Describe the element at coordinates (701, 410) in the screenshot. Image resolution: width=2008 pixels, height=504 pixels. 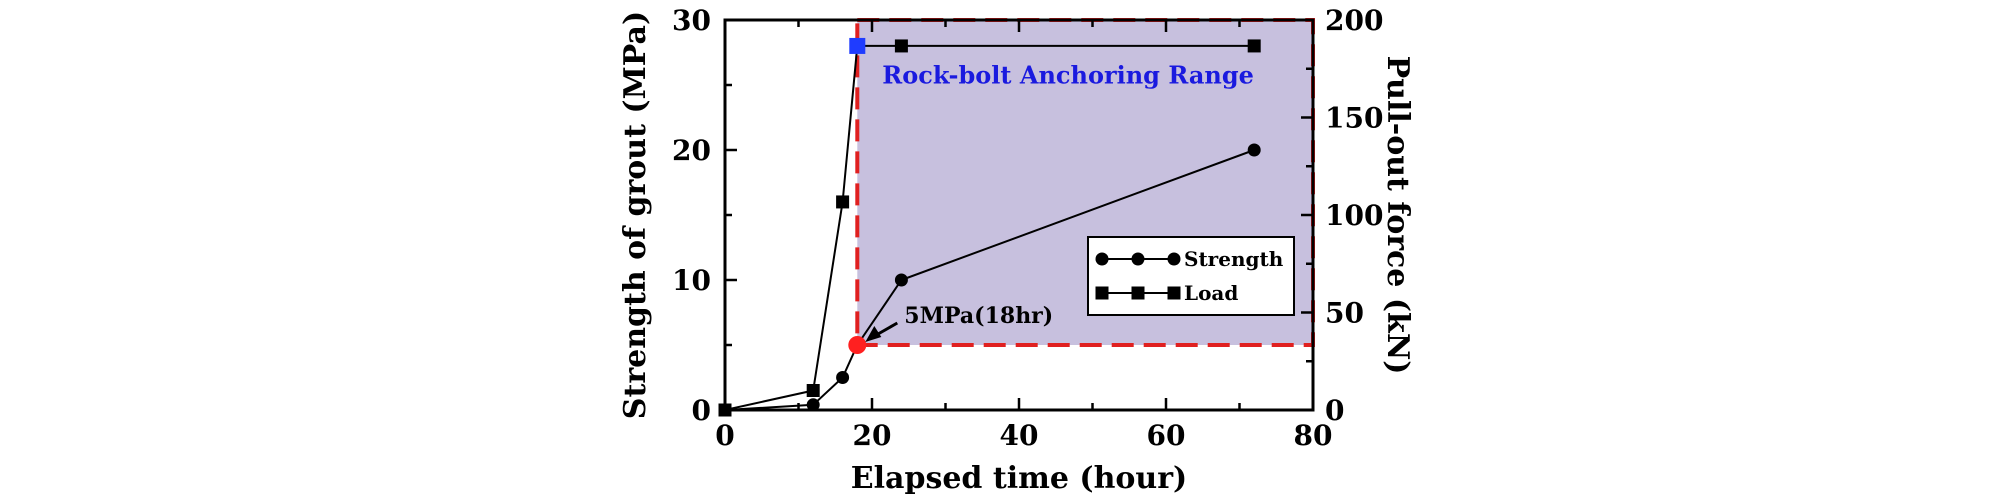
I see `y-tick-label: 0` at that location.